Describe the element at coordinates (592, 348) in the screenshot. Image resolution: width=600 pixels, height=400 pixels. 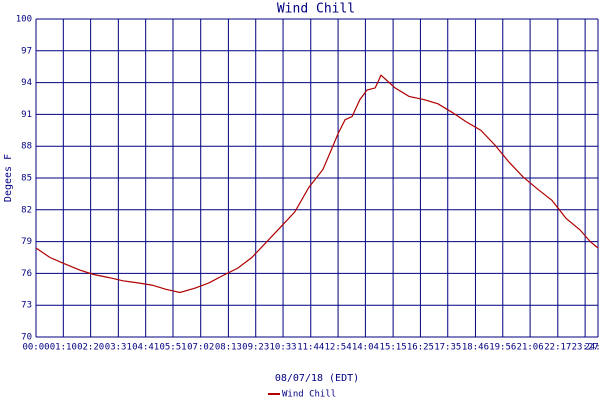
I see `x-tick-label: 24:00` at that location.